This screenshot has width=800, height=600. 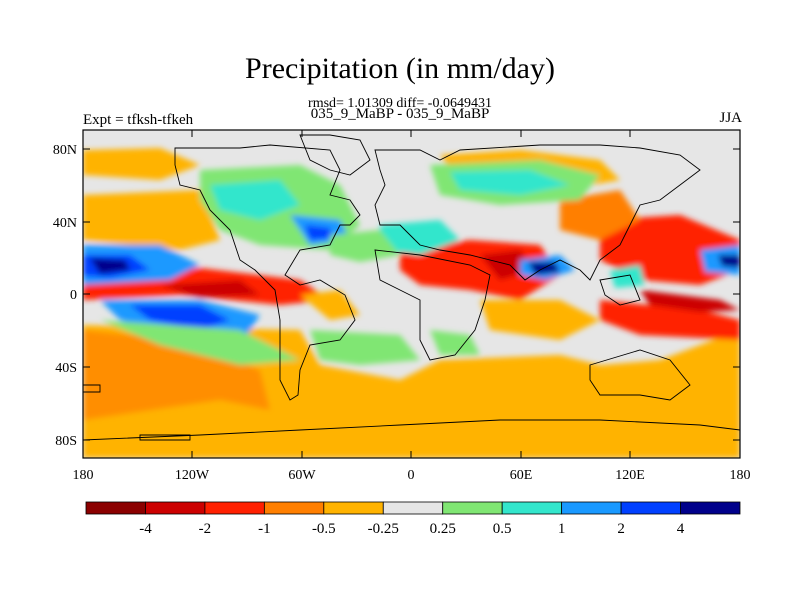 I want to click on lon-label-60w: 60W, so click(x=302, y=475).